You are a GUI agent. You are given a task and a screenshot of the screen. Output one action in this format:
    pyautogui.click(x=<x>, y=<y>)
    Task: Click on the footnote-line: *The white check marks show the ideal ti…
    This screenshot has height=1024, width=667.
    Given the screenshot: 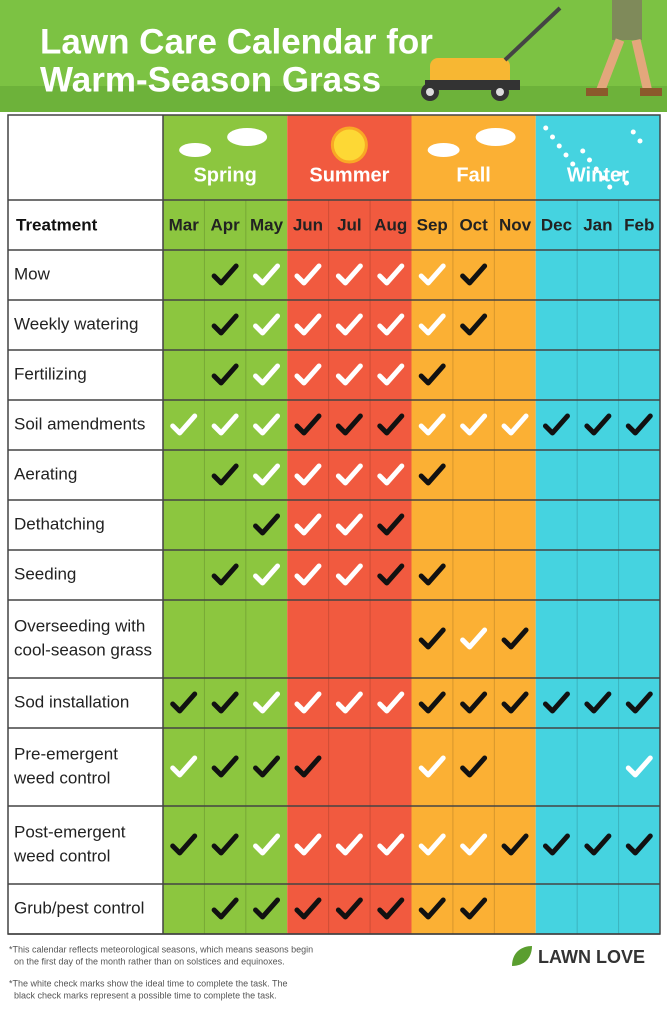 What is the action you would take?
    pyautogui.click(x=148, y=983)
    